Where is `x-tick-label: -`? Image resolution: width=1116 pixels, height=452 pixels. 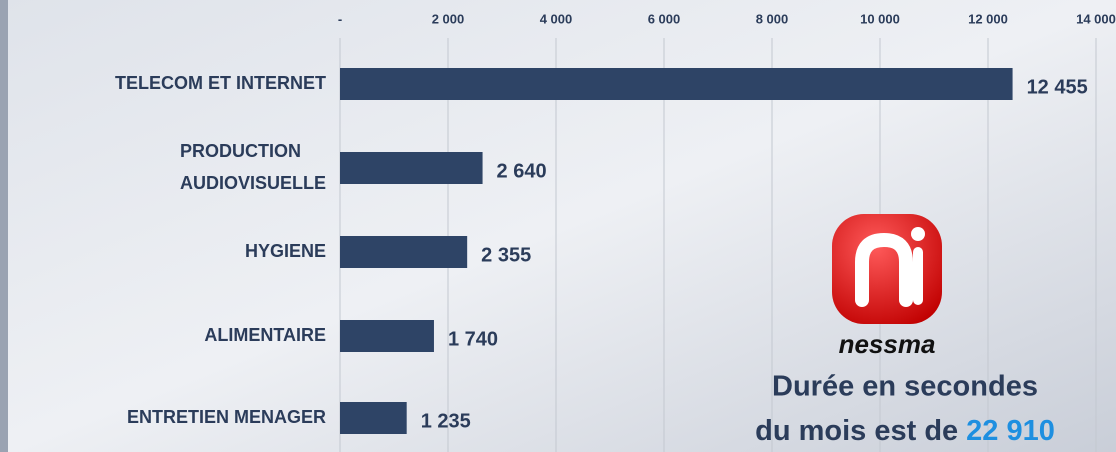
x-tick-label: - is located at coordinates (340, 18).